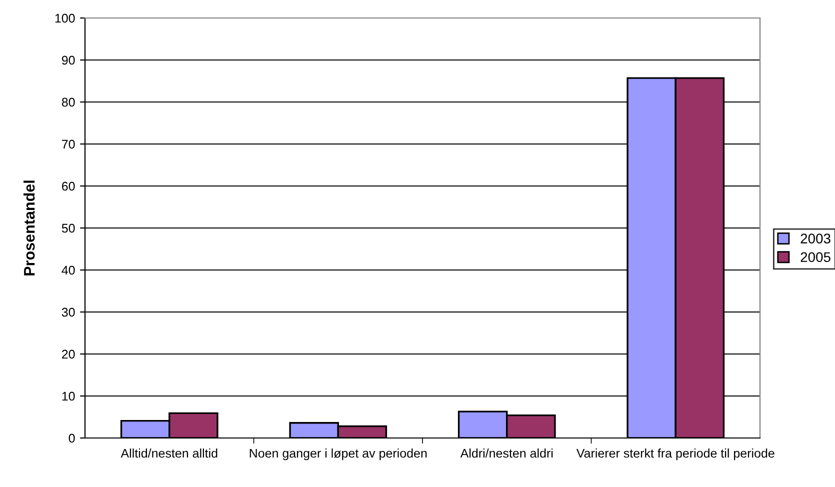 The image size is (835, 487). What do you see at coordinates (68, 396) in the screenshot?
I see `y-tick-label: 10` at bounding box center [68, 396].